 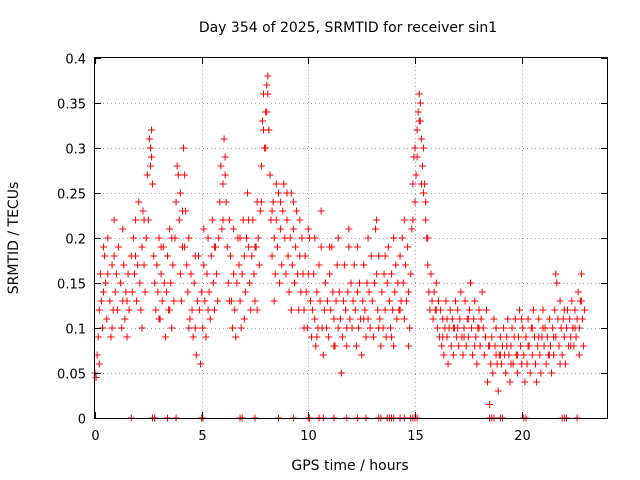 I want to click on x-tick-label: 10, so click(x=308, y=436).